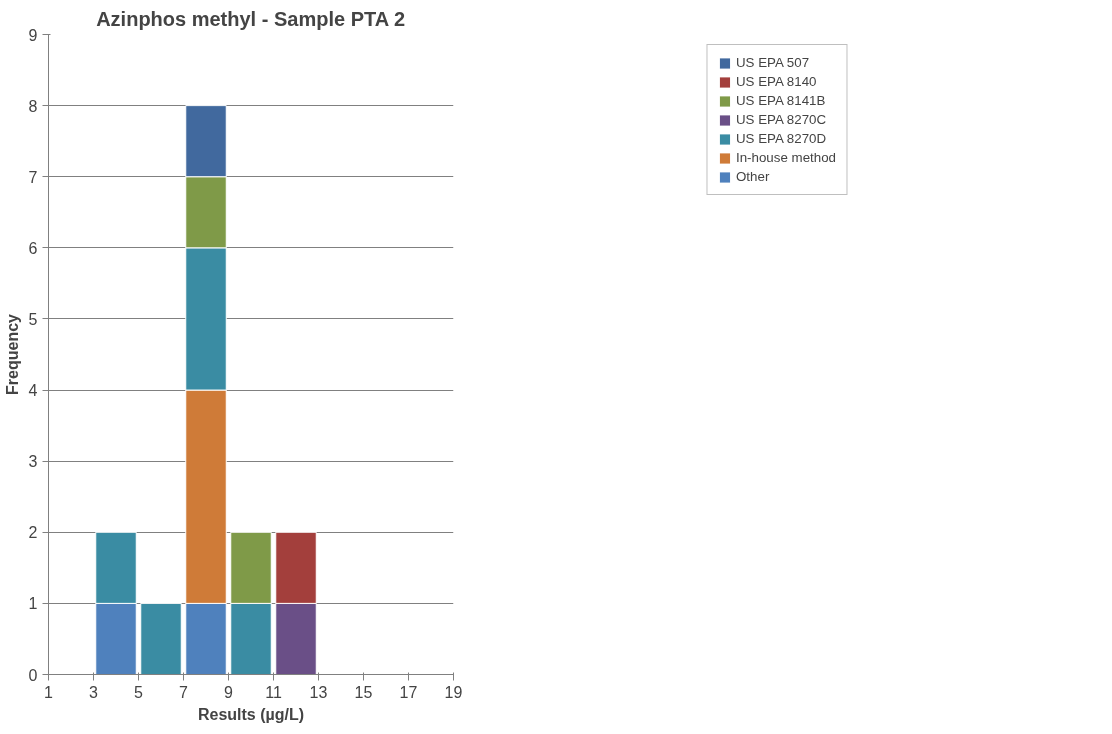 This screenshot has height=734, width=1112. I want to click on x-tick-label: 11, so click(273, 692).